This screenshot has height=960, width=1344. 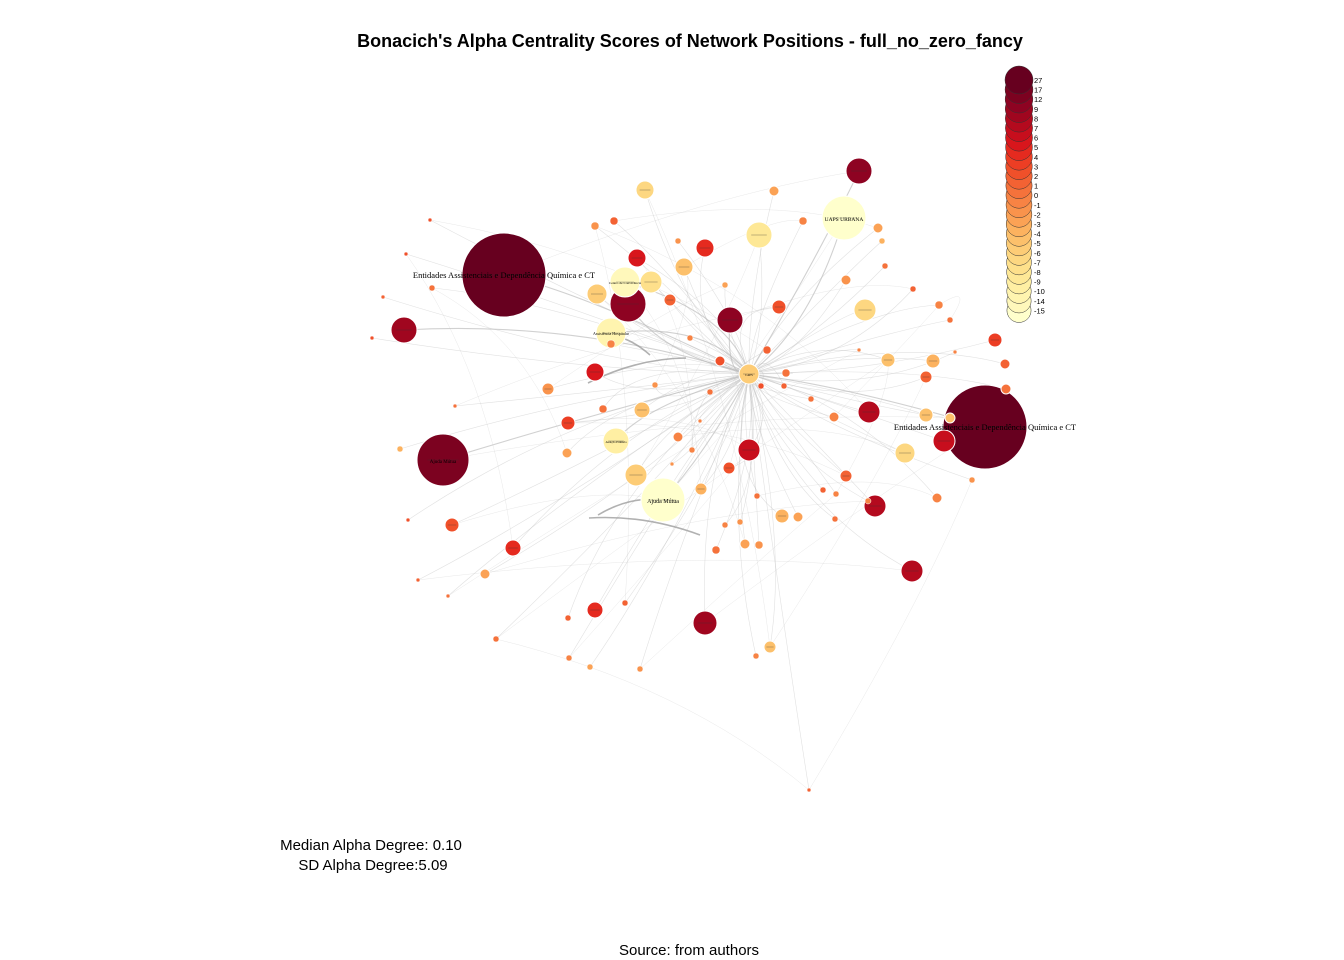 I want to click on legend-label: -10, so click(x=1039, y=291).